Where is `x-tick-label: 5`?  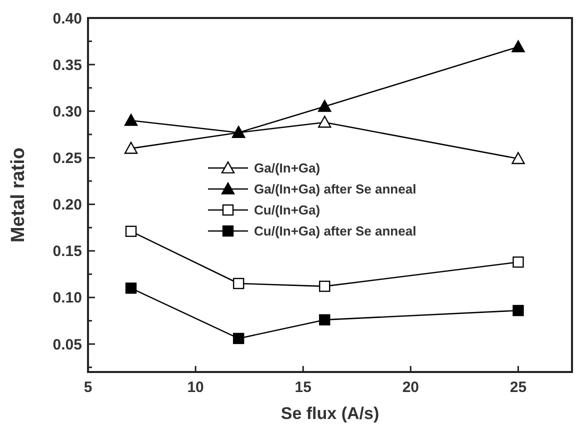 x-tick-label: 5 is located at coordinates (88, 387).